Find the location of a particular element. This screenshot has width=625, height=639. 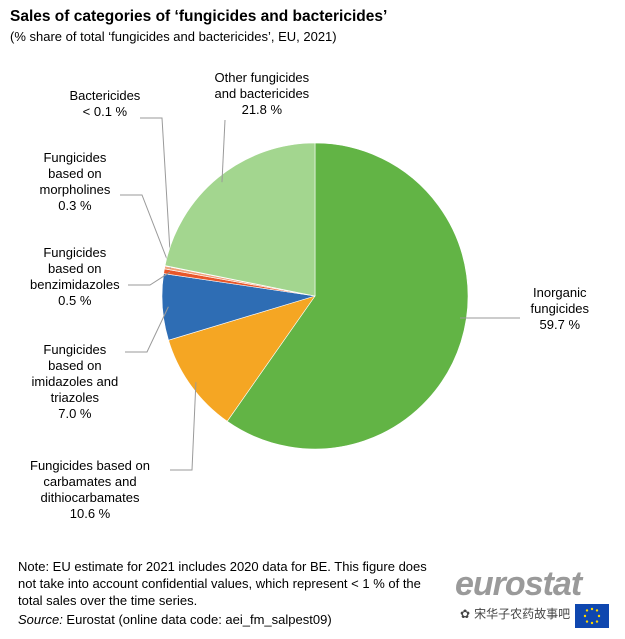

slice-label: Other fungicides and bactericides 21.8 % is located at coordinates (262, 94).